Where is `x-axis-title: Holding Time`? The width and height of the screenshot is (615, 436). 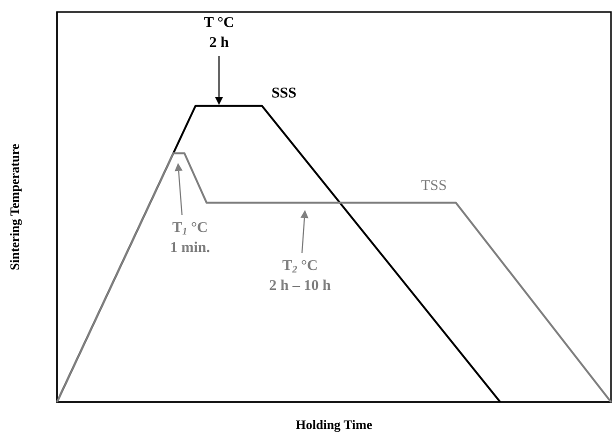 x-axis-title: Holding Time is located at coordinates (334, 424).